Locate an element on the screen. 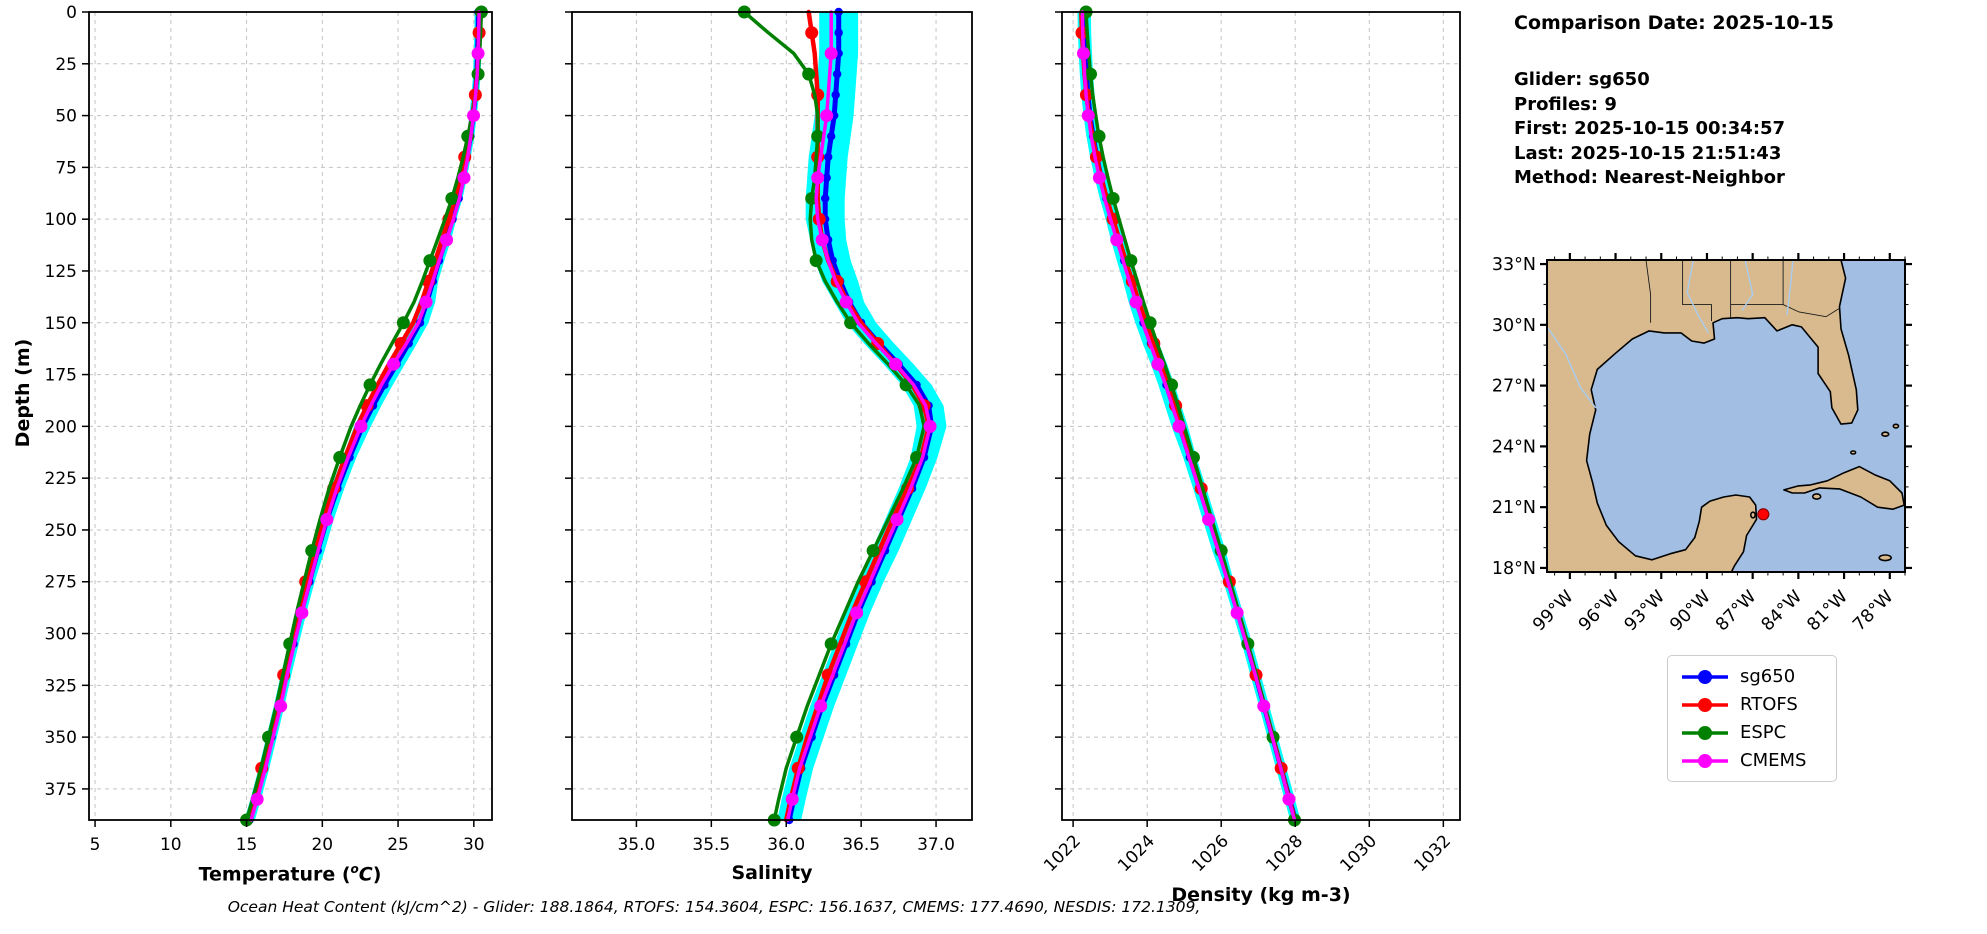 This screenshot has height=934, width=1987. rivers is located at coordinates (1670, 334).